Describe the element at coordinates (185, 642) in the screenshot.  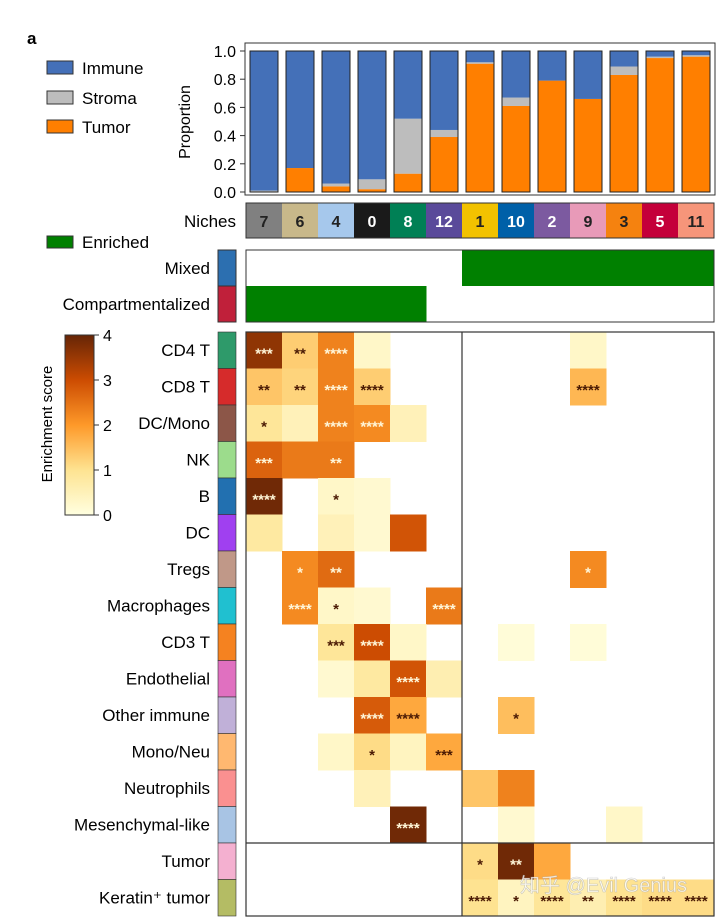
I see `cell-type-label: CD3 T` at that location.